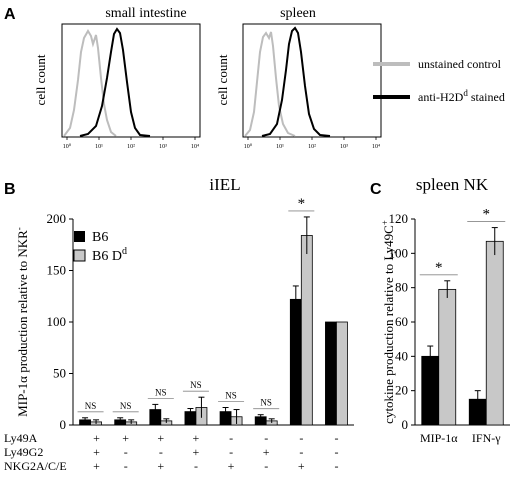 The height and width of the screenshot is (483, 520). Describe the element at coordinates (22, 322) in the screenshot. I see `chart-b-ylabel: MIP-1α production relative to NKR-` at that location.